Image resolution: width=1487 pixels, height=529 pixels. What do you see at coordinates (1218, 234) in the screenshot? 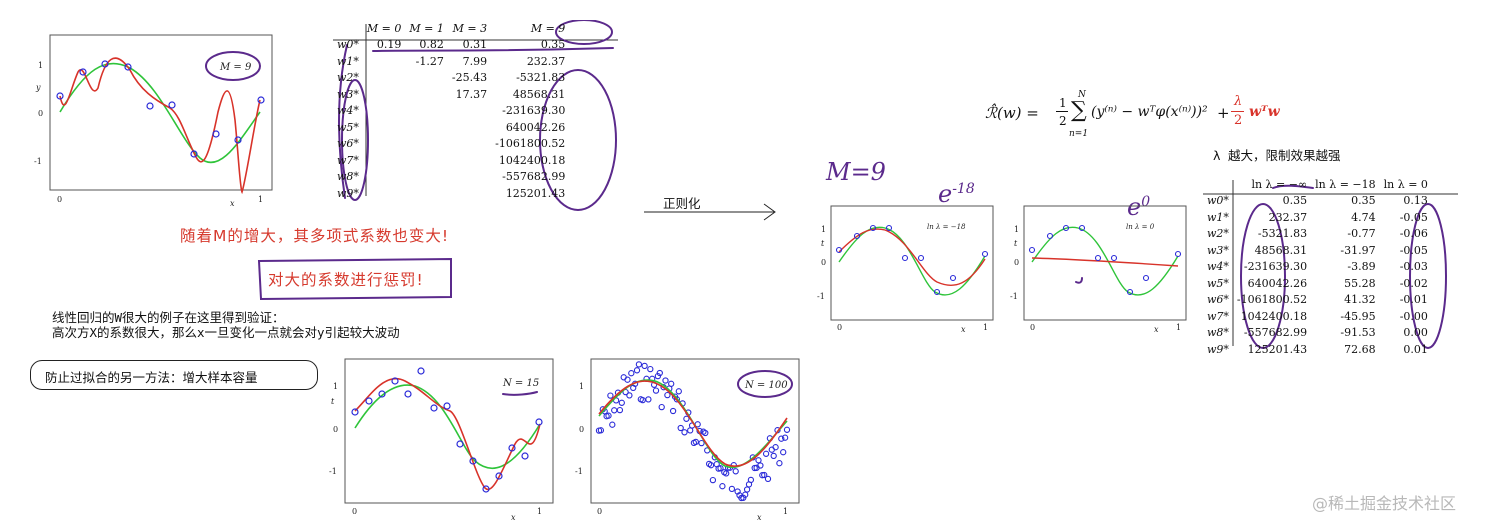
I see `row-label: w2*` at bounding box center [1218, 234].